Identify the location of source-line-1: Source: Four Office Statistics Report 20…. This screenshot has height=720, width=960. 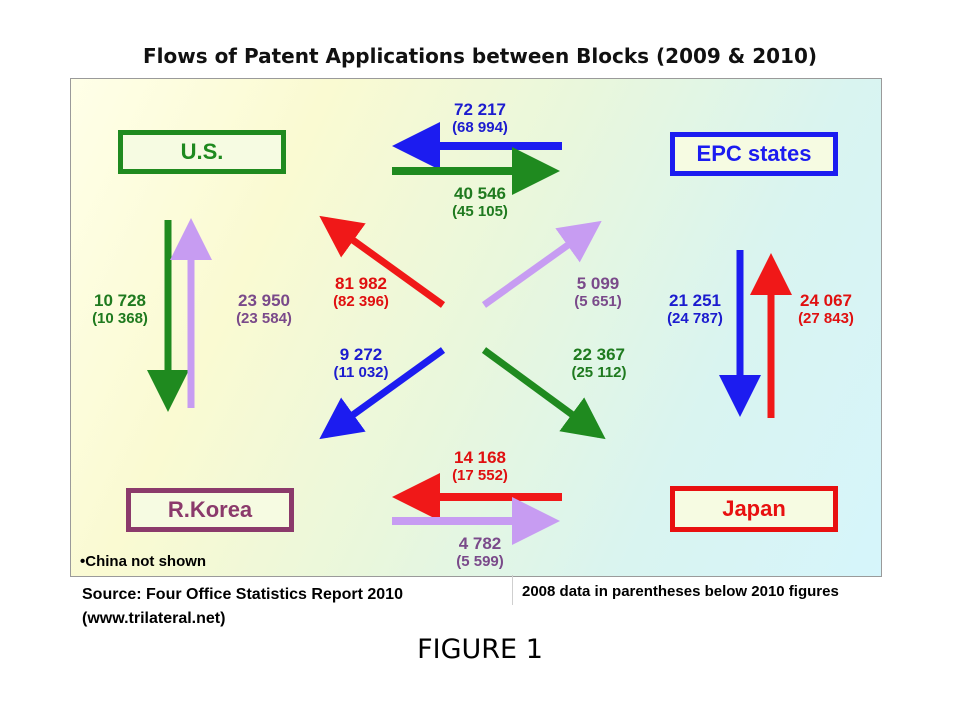
(242, 595).